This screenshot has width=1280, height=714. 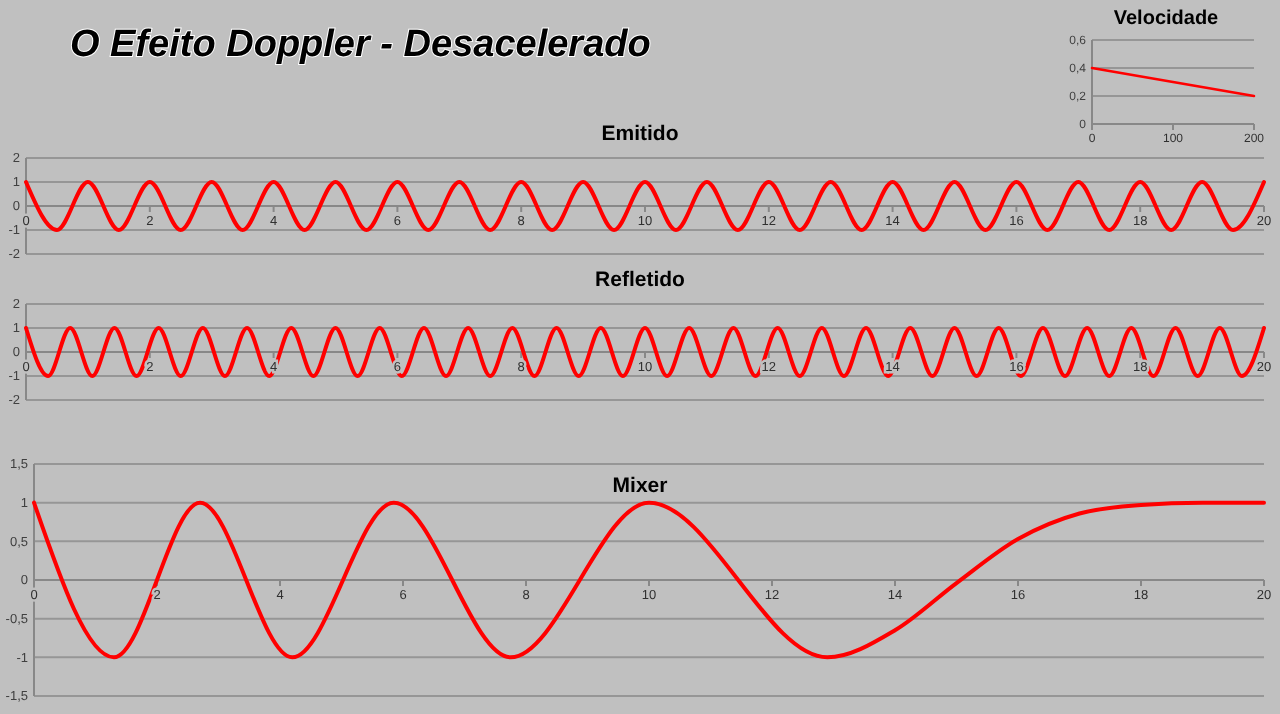 What do you see at coordinates (1166, 19) in the screenshot?
I see `chart-title: Velocidade` at bounding box center [1166, 19].